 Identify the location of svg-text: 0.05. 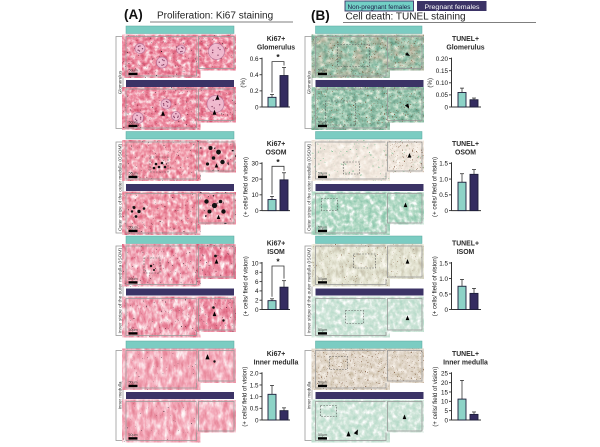
(442, 95).